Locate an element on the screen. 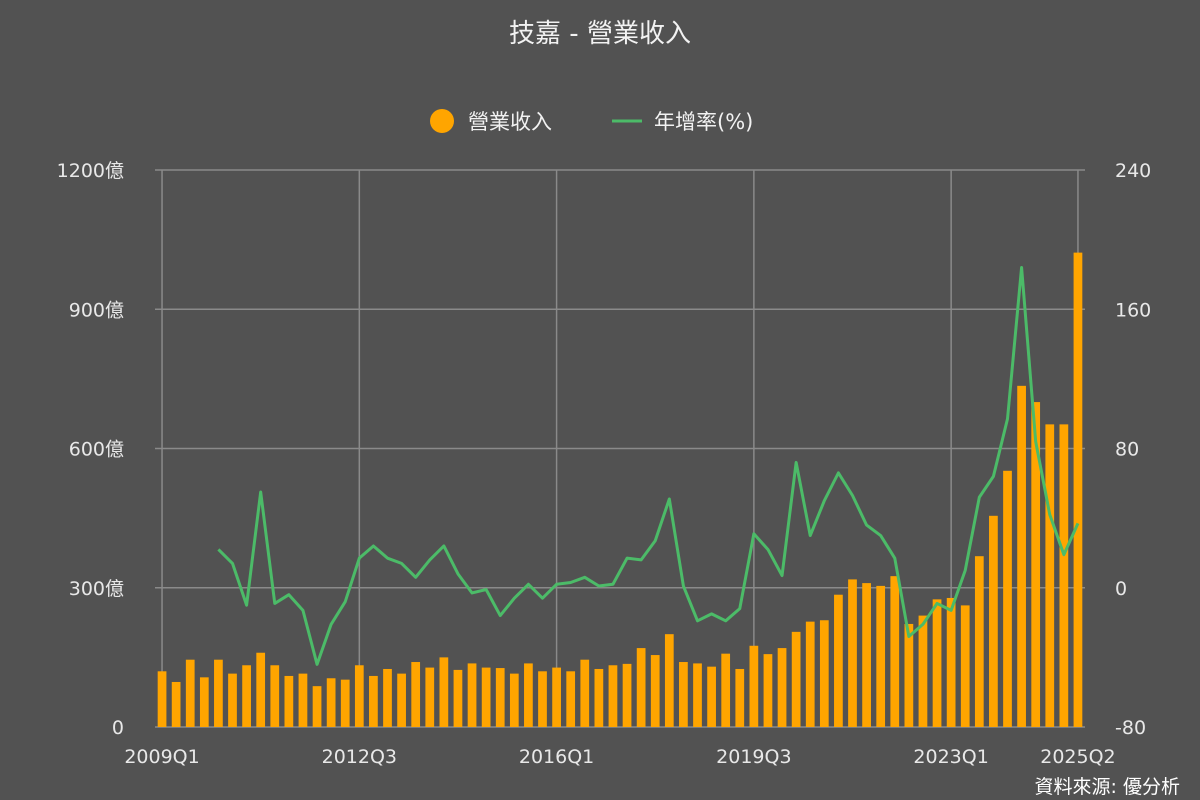  source-note: 資料來源: 優分析 is located at coordinates (1107, 787).